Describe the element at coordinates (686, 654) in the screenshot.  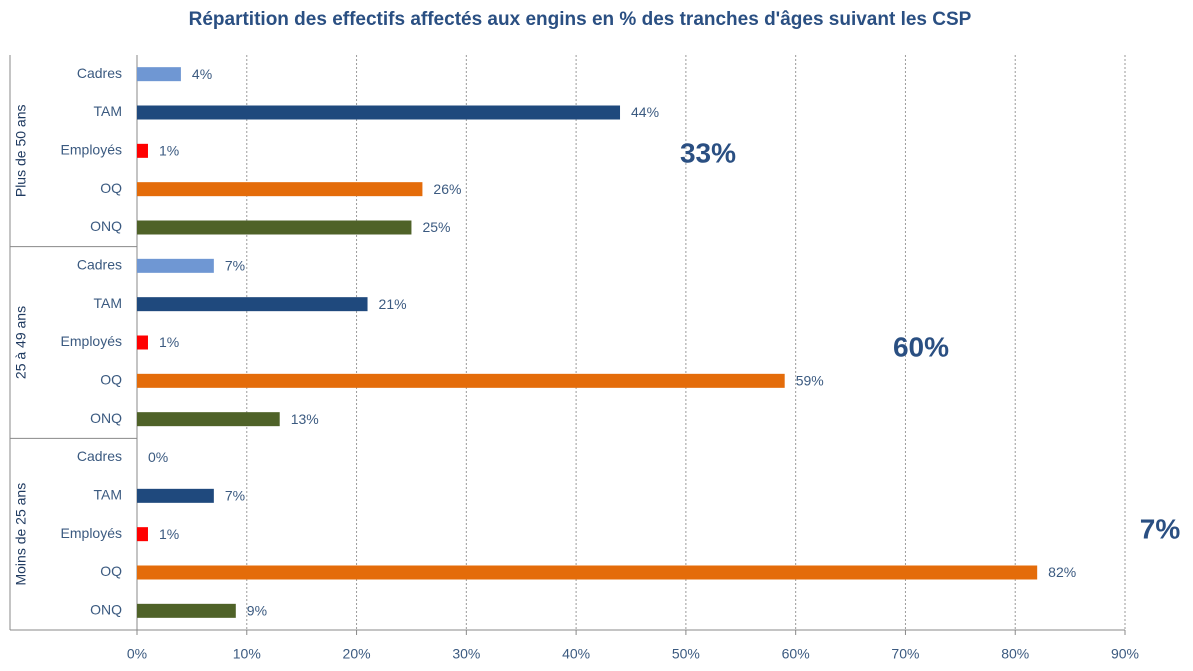
I see `x-tick-label: 50%` at that location.